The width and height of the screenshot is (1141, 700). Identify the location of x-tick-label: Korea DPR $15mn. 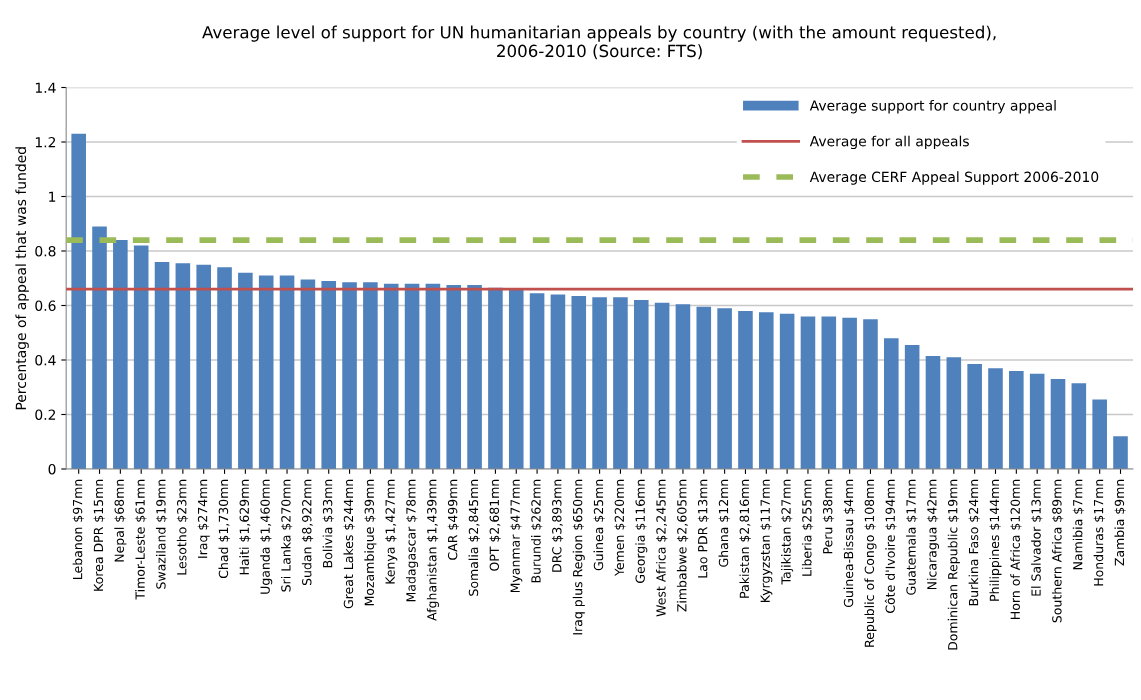
(99, 535).